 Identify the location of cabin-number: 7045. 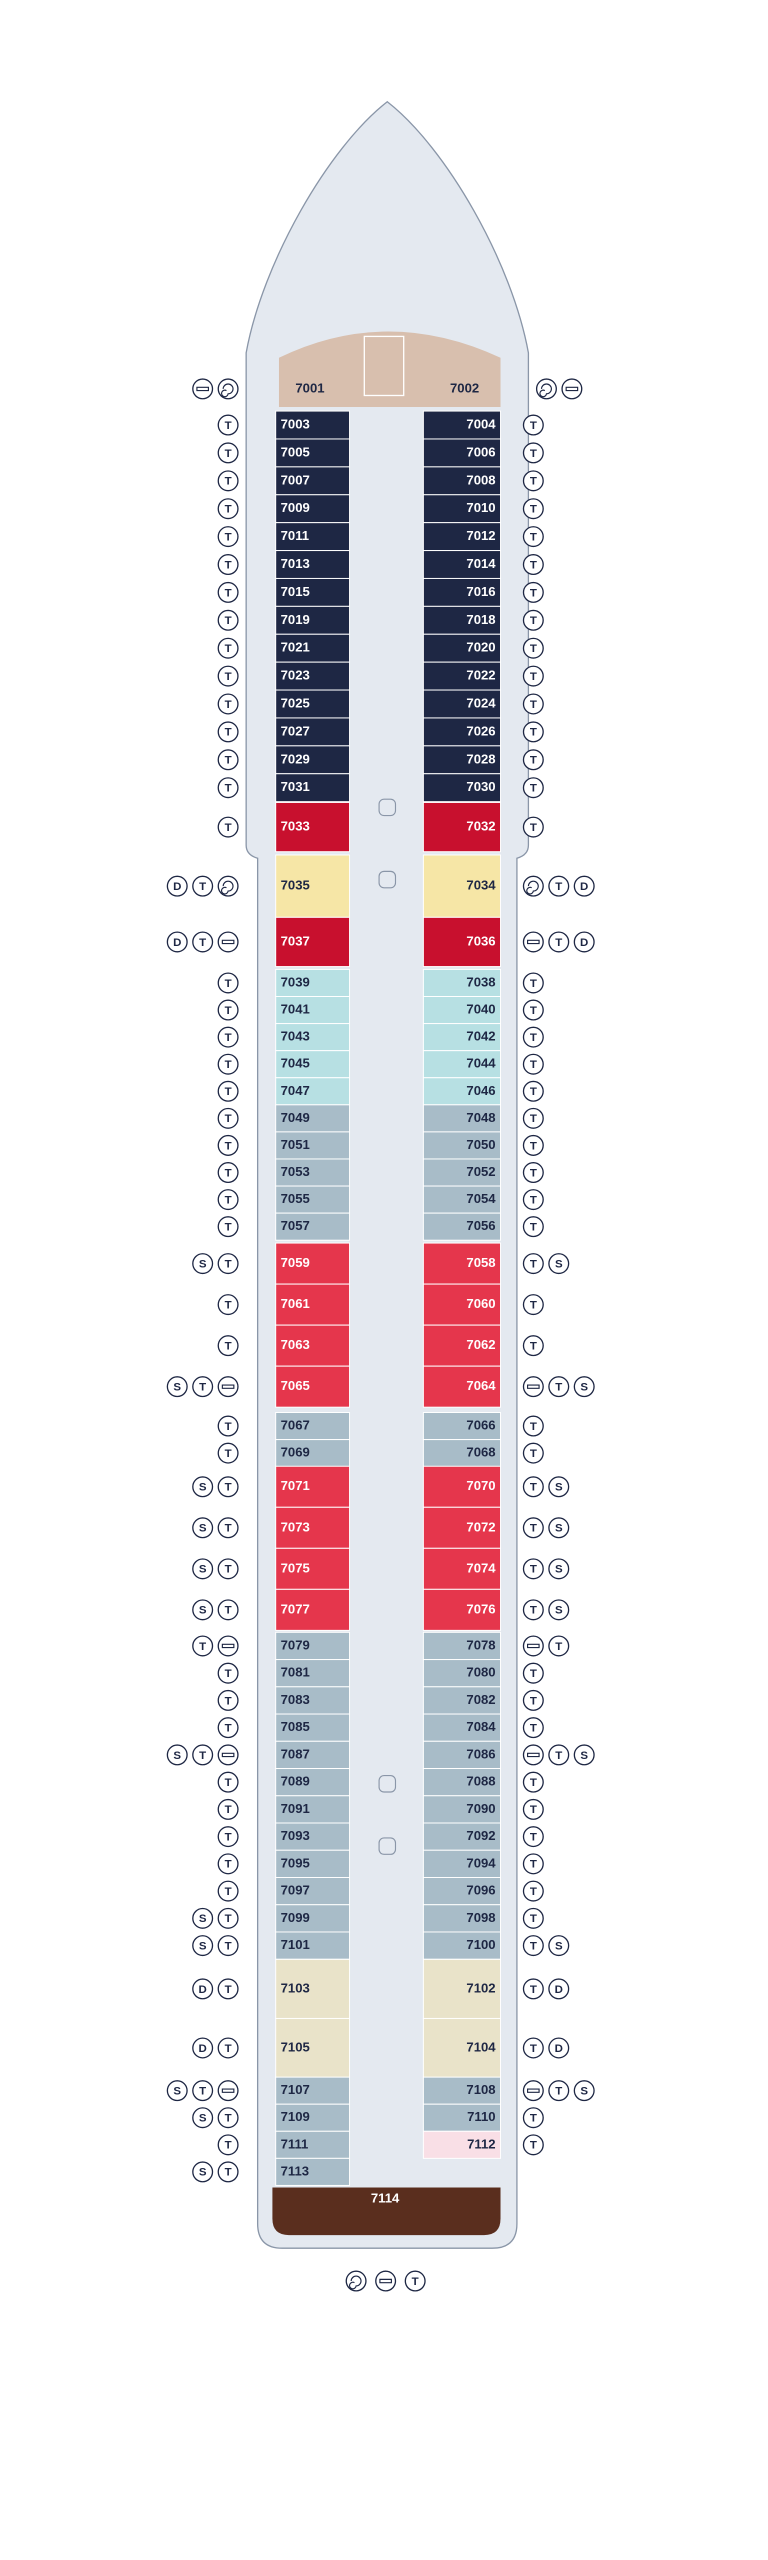
(295, 1063).